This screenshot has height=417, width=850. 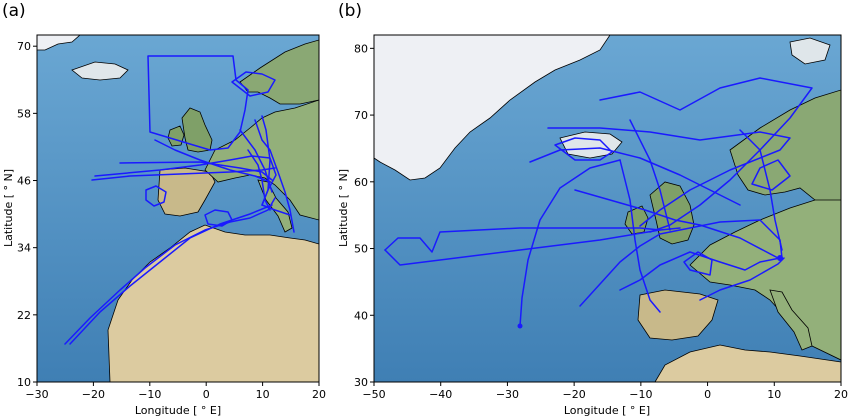 What do you see at coordinates (747, 363) in the screenshot?
I see `africa-landmass` at bounding box center [747, 363].